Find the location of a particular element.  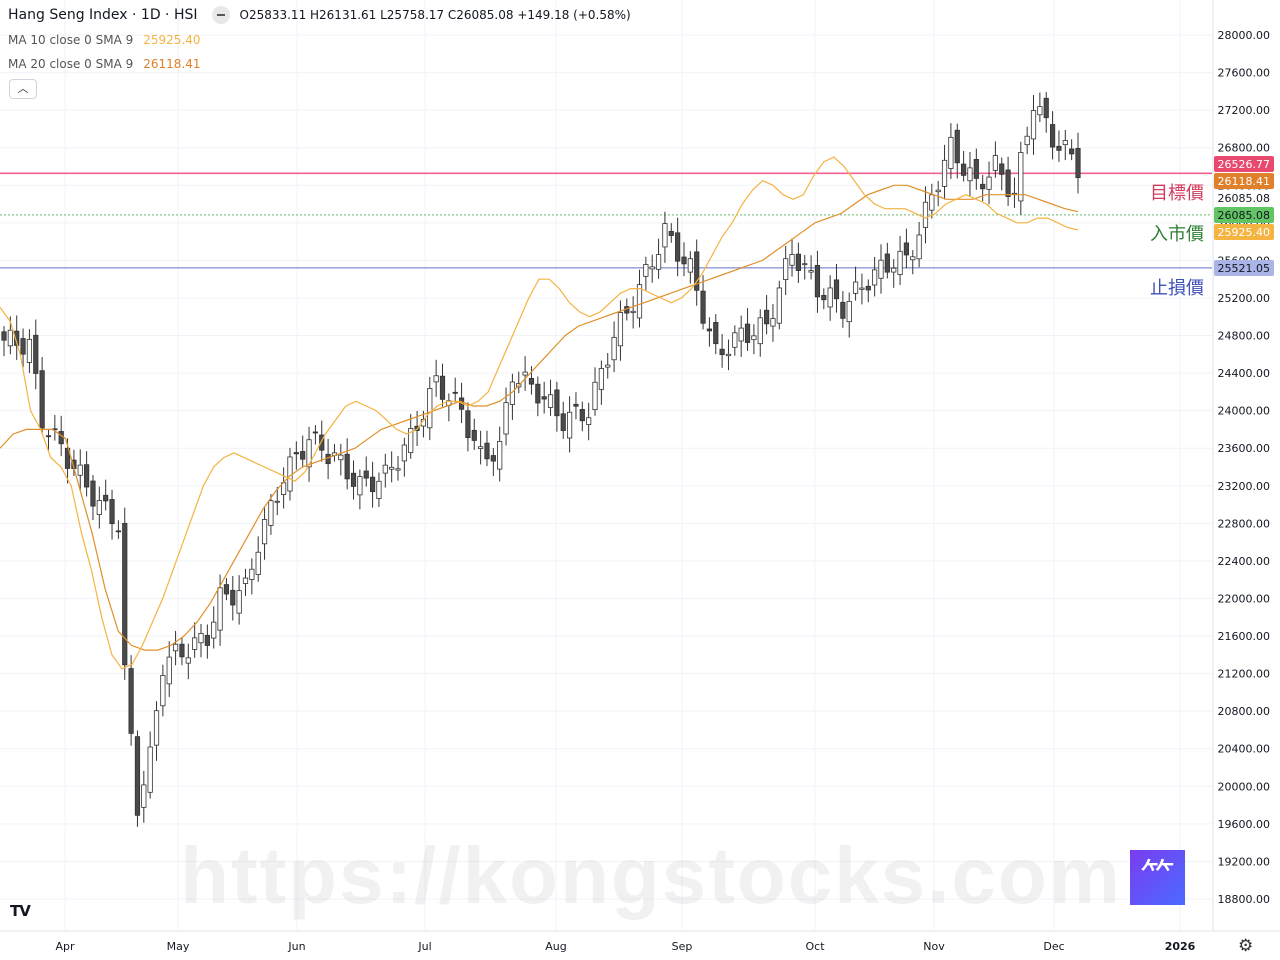

ma20-legend: MA 20 close 0 SMA 9 26118.41 is located at coordinates (104, 64).